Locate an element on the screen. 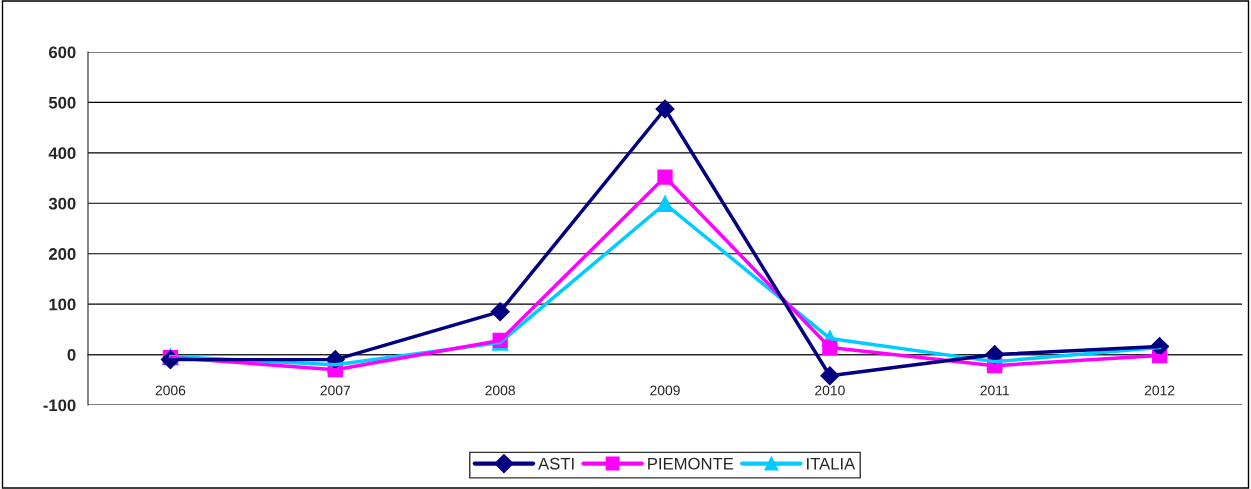 The width and height of the screenshot is (1251, 489). legend-label: ASTI is located at coordinates (556, 463).